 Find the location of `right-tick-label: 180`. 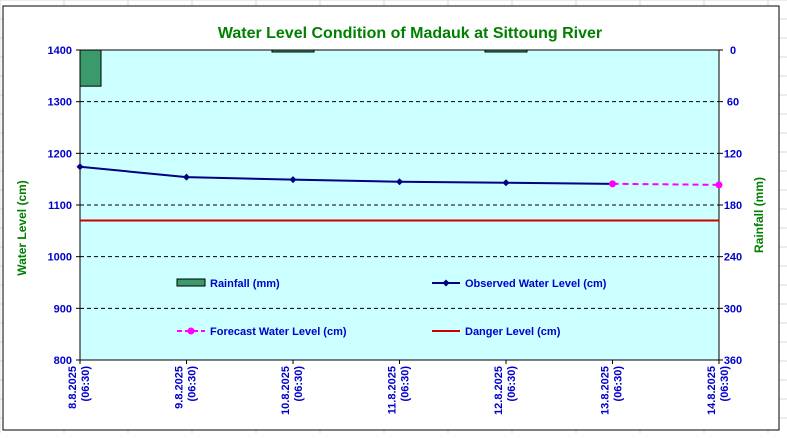

right-tick-label: 180 is located at coordinates (733, 206).